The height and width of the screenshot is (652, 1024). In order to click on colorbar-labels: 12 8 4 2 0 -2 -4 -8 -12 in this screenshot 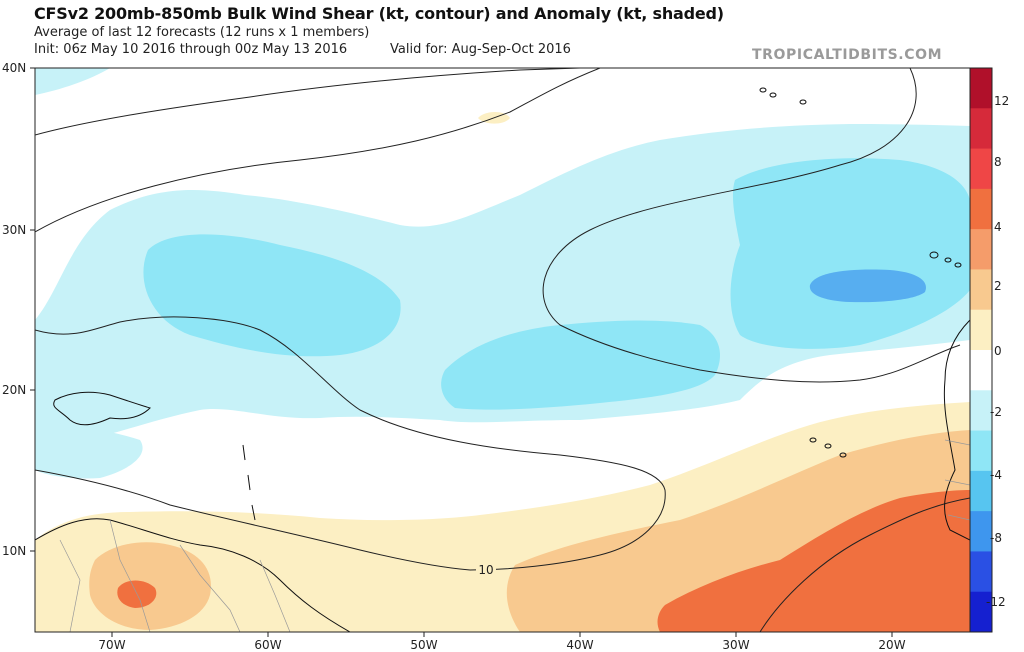, I will do `click(997, 351)`.